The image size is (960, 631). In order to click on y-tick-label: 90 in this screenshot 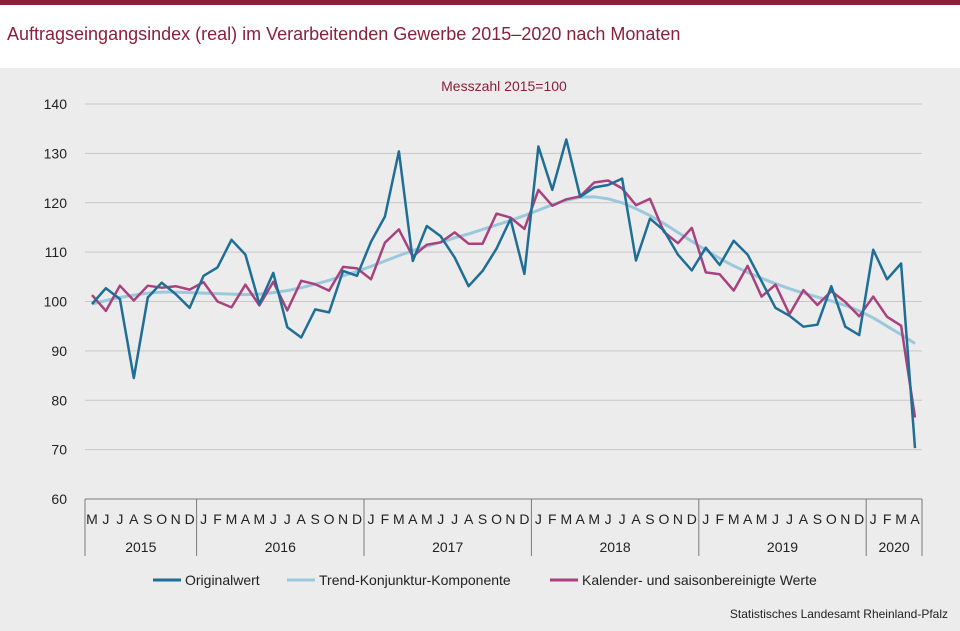, I will do `click(59, 351)`.